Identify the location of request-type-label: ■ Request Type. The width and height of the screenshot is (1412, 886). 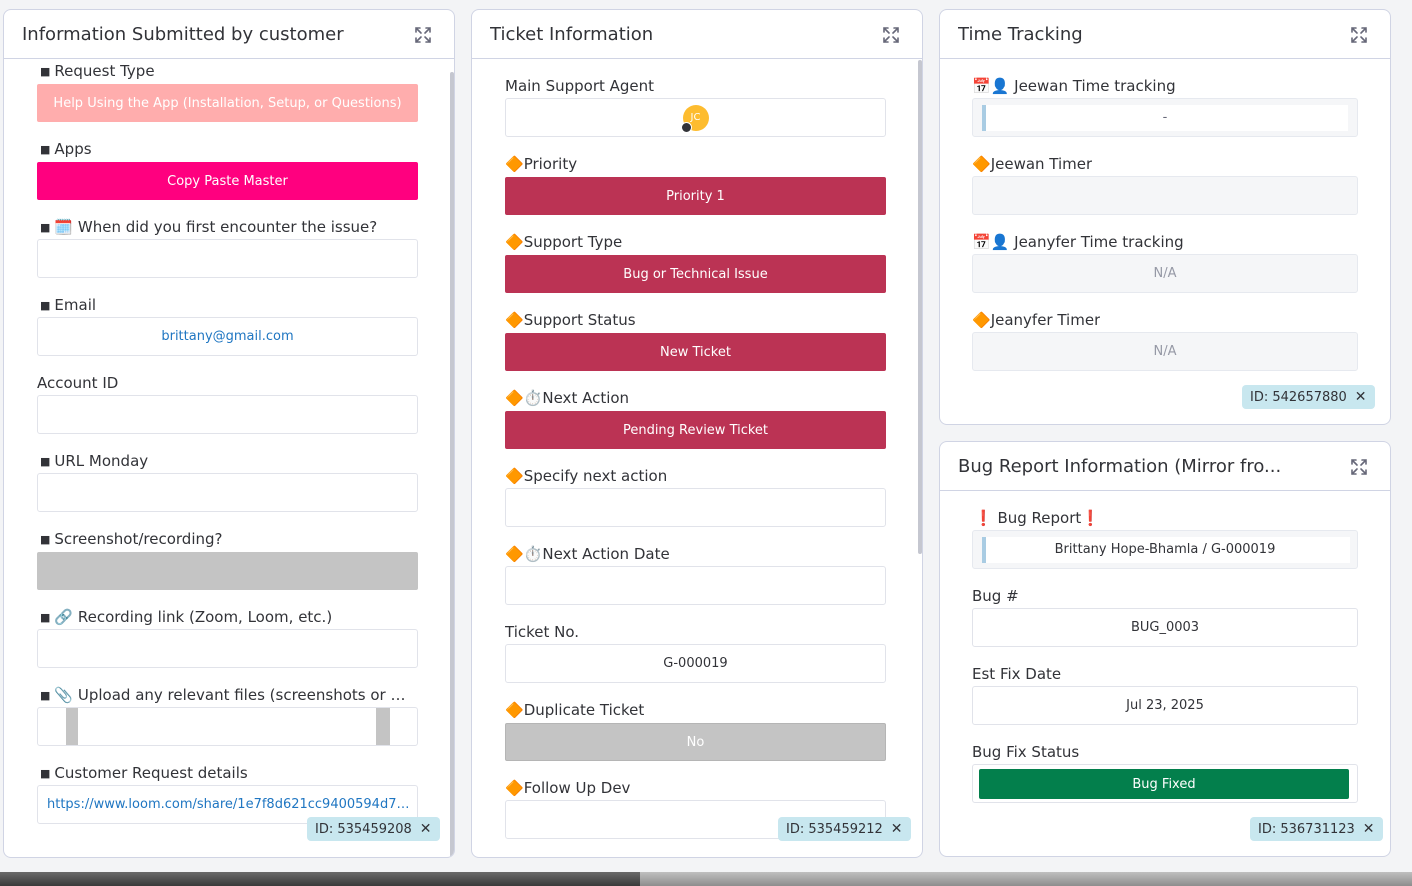
(97, 71).